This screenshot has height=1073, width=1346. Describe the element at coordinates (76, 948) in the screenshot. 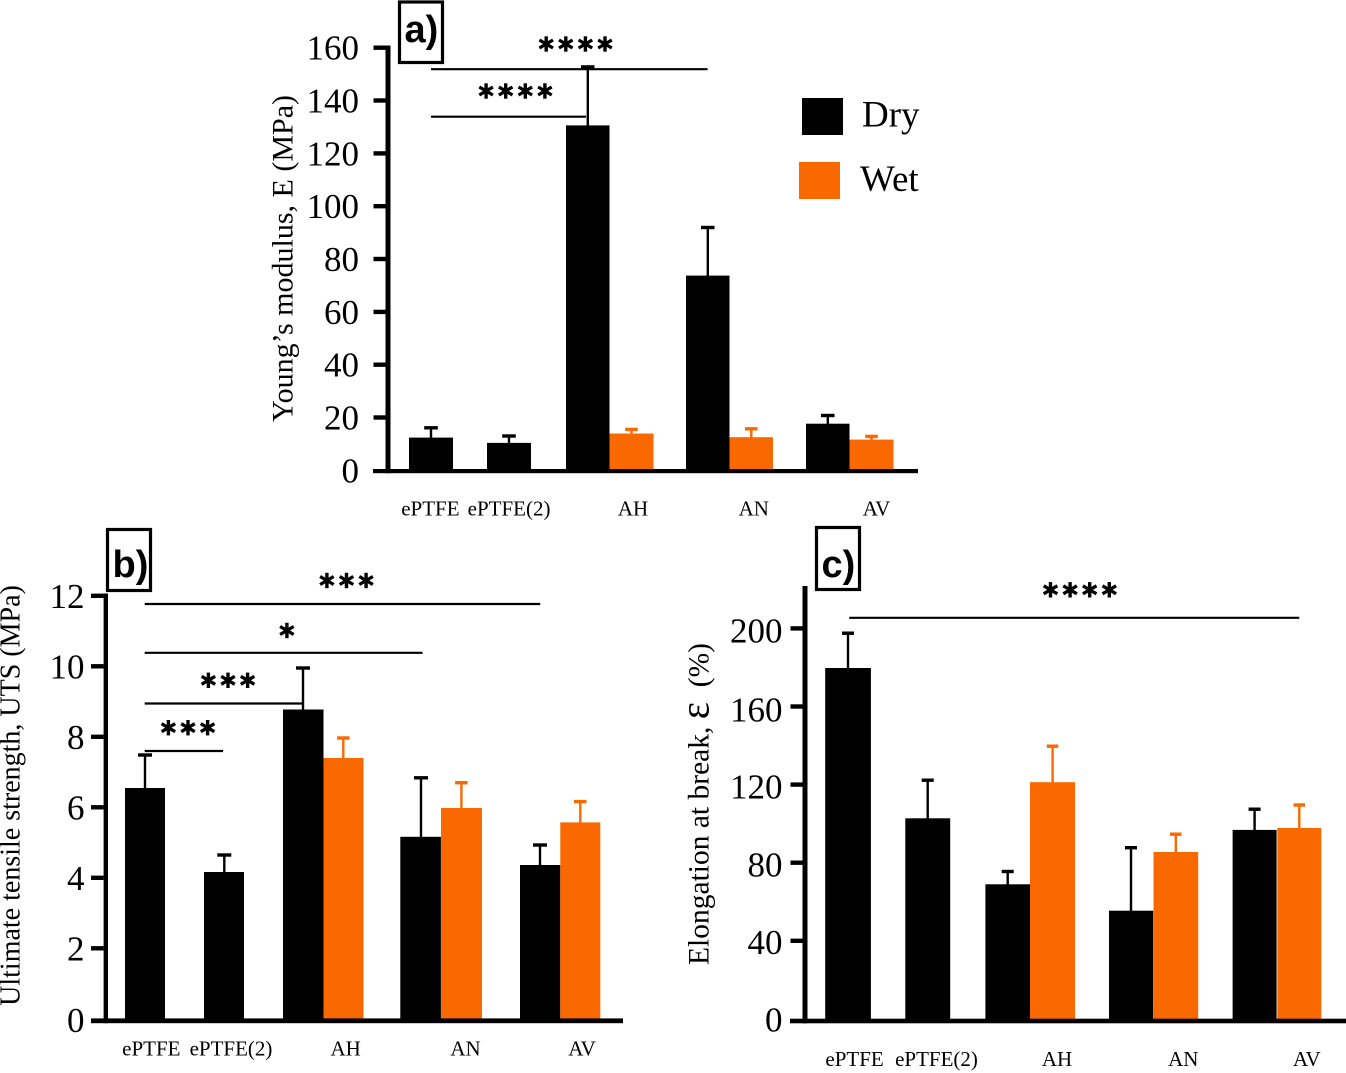

I see `svg-text: 2` at that location.